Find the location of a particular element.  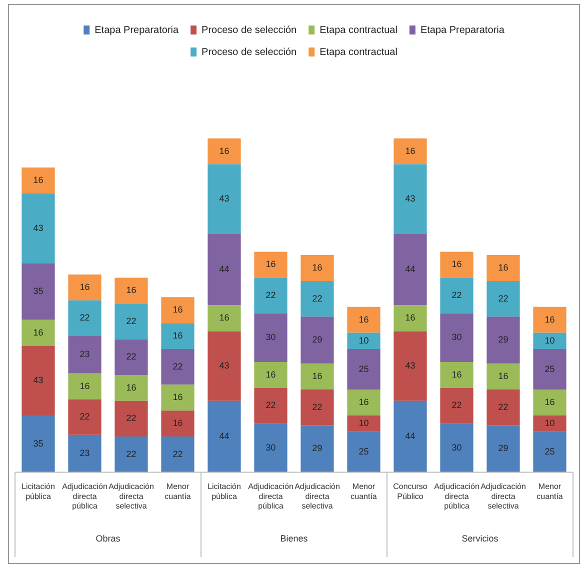

legend-label: Proceso de selección is located at coordinates (249, 30).